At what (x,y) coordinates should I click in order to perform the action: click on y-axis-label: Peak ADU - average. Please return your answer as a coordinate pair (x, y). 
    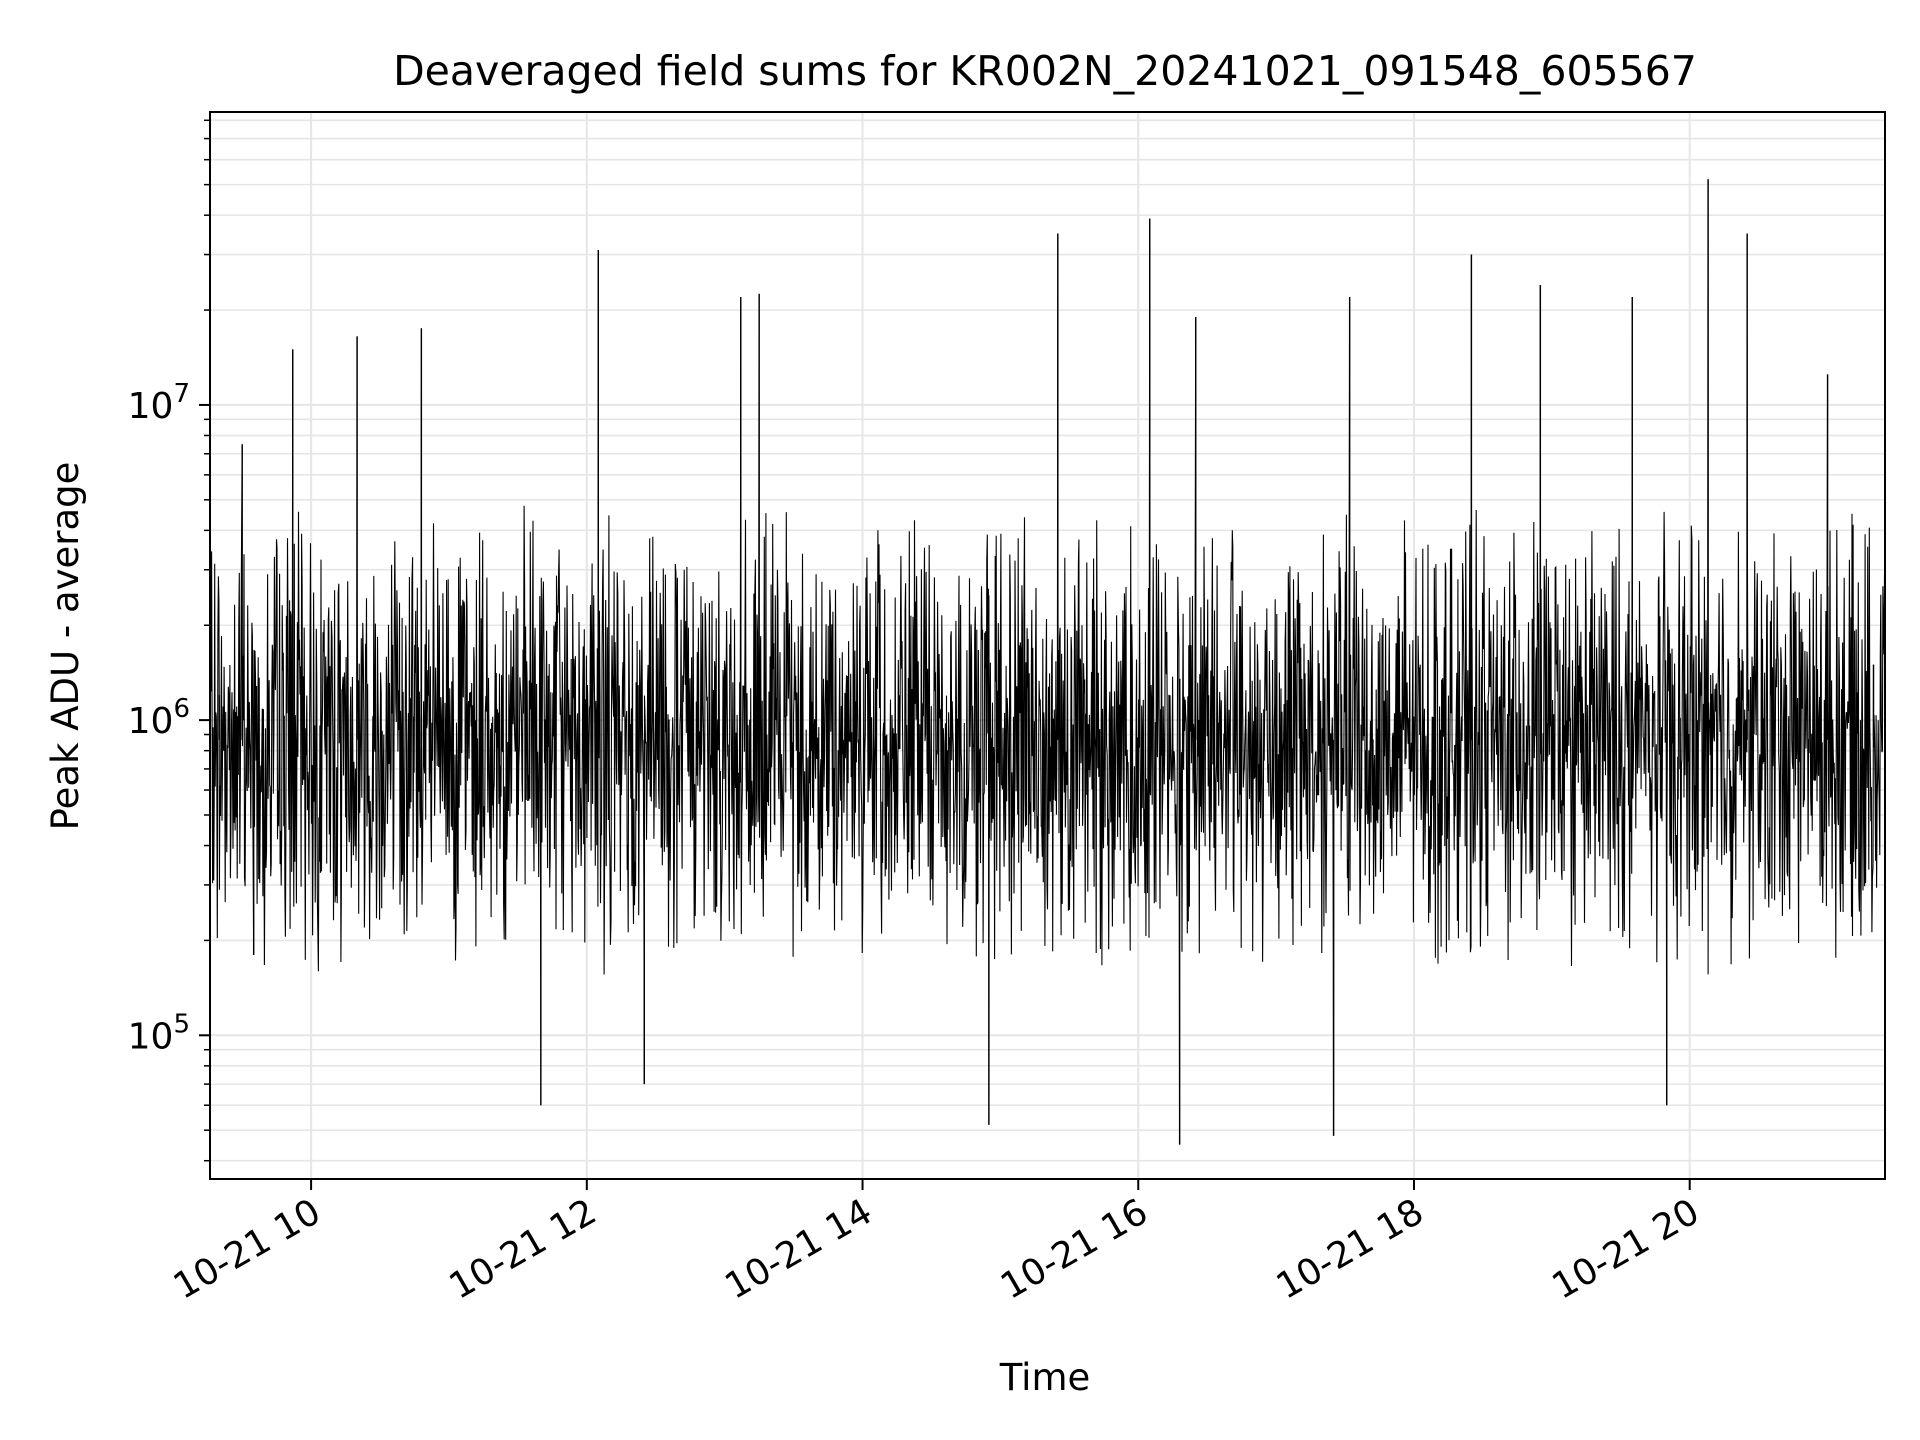
    Looking at the image, I should click on (65, 646).